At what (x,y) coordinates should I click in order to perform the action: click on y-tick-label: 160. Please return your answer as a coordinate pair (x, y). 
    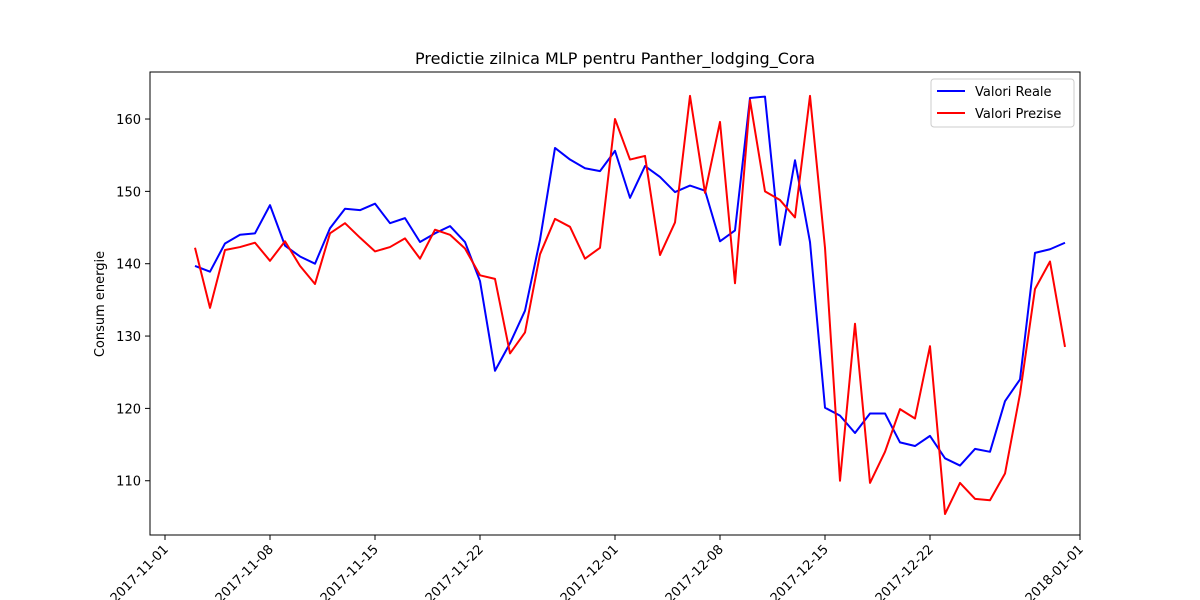
    Looking at the image, I should click on (128, 120).